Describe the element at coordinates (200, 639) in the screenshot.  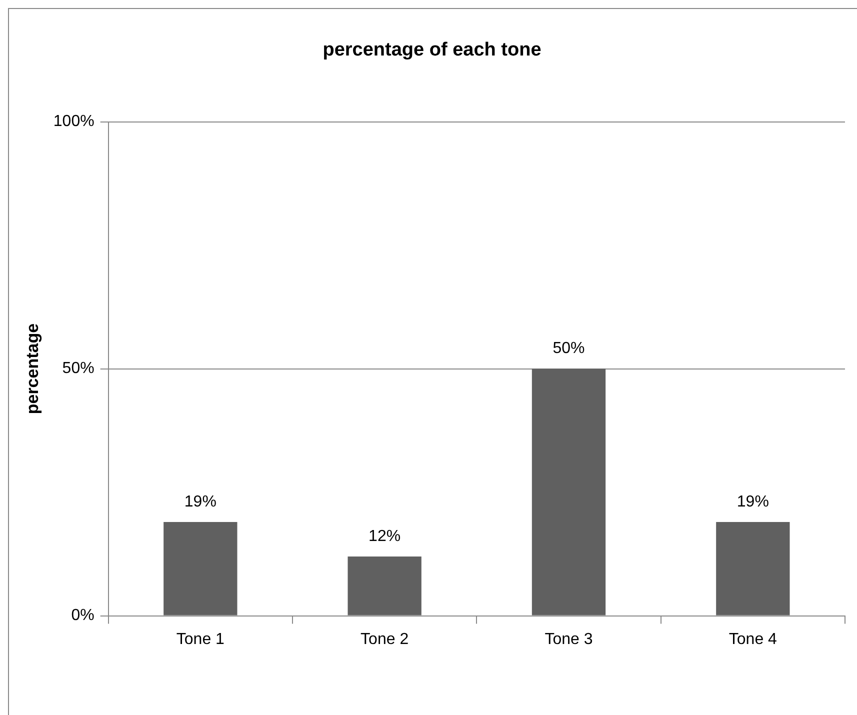
I see `x-tick-label: Tone 1` at that location.